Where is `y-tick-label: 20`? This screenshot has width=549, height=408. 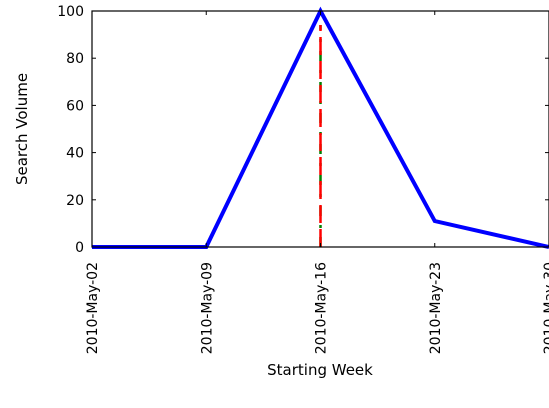
y-tick-label: 20 is located at coordinates (75, 201).